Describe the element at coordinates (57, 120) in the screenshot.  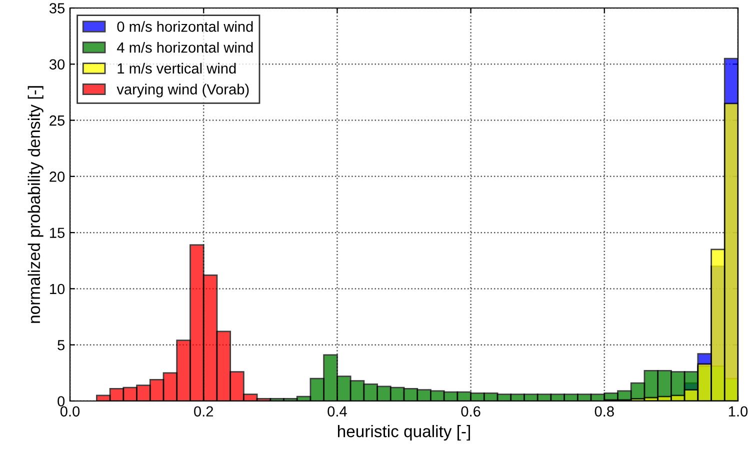
I see `y-tick-label: 25` at that location.